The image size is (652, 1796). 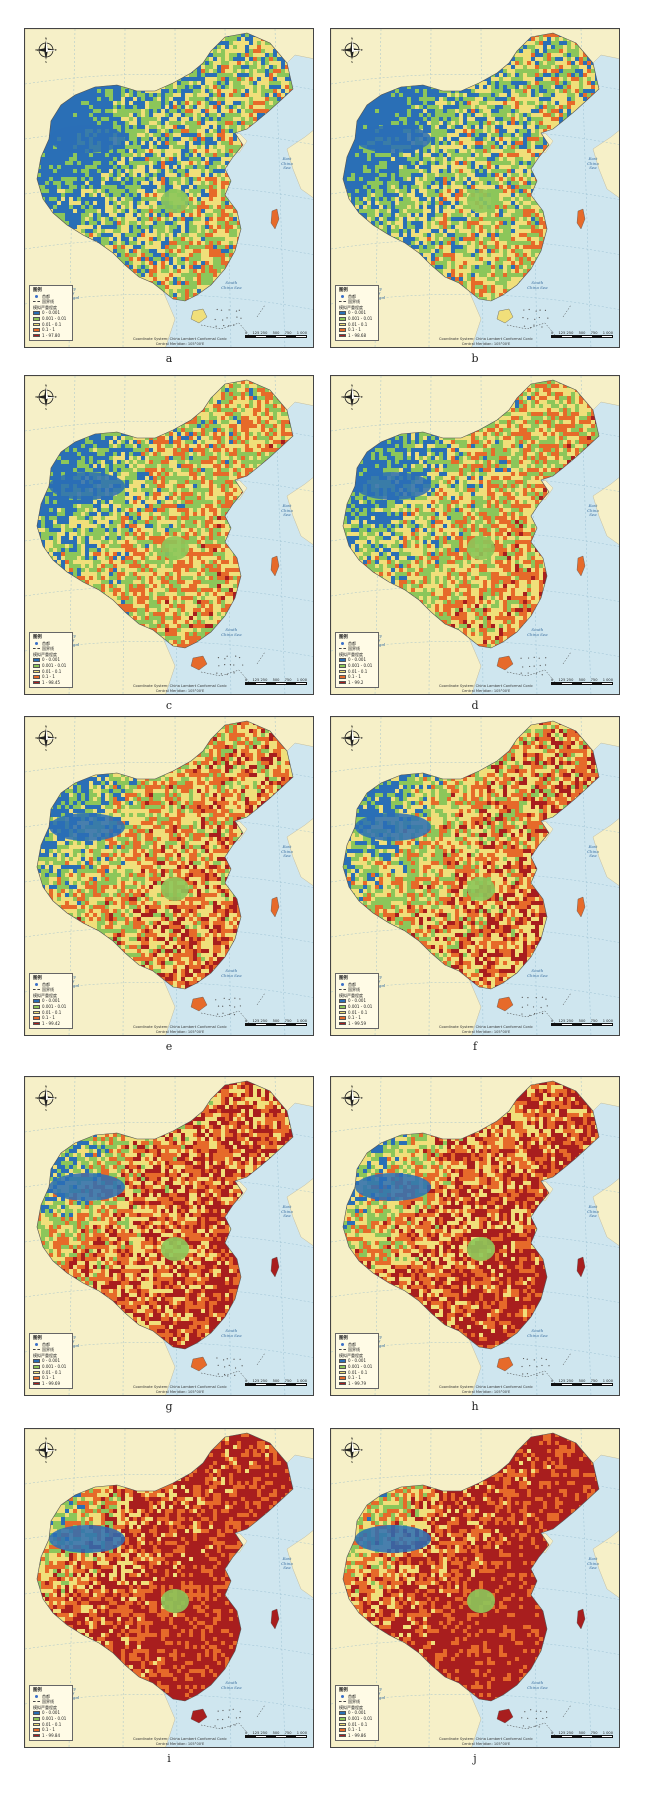 What do you see at coordinates (36, 1098) in the screenshot?
I see `compass-w: W` at bounding box center [36, 1098].